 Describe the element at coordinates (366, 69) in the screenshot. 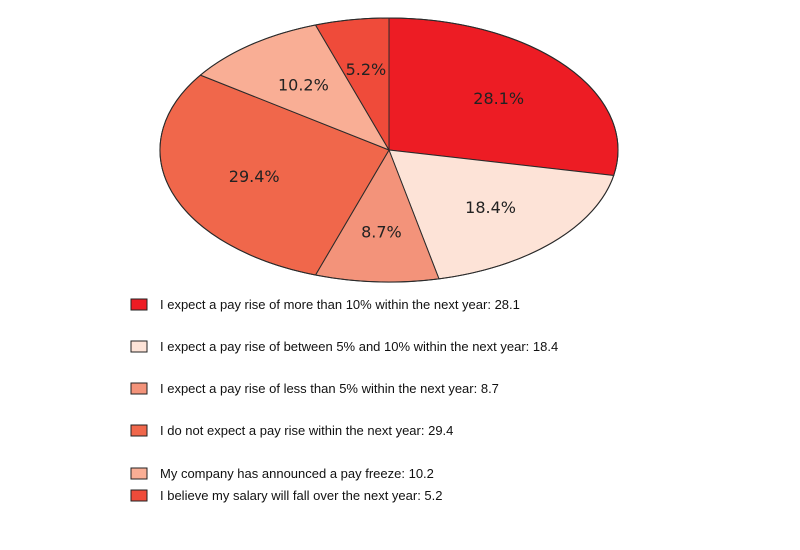

I see `pie-data-label-6: 5.2%` at that location.